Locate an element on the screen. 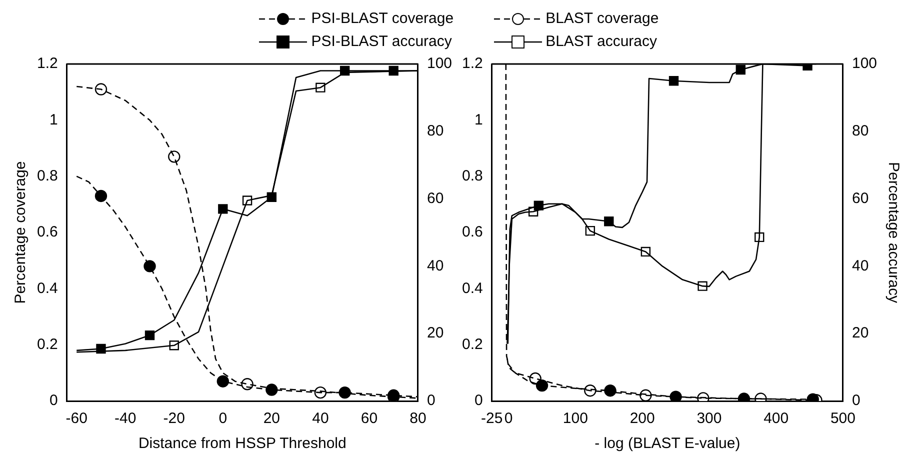 Image resolution: width=918 pixels, height=472 pixels. x-tick-label: 80 is located at coordinates (418, 419).